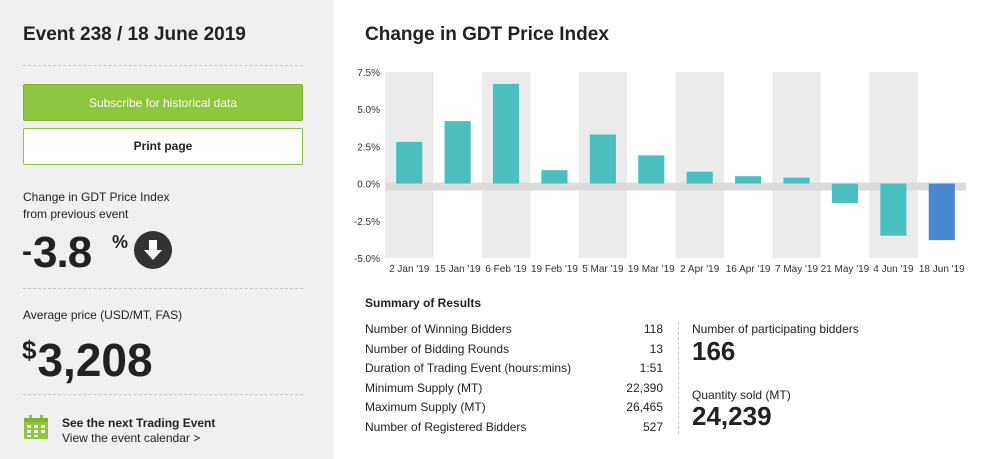 This screenshot has width=1000, height=459. What do you see at coordinates (796, 269) in the screenshot?
I see `x-tick-label: 7 May '19` at bounding box center [796, 269].